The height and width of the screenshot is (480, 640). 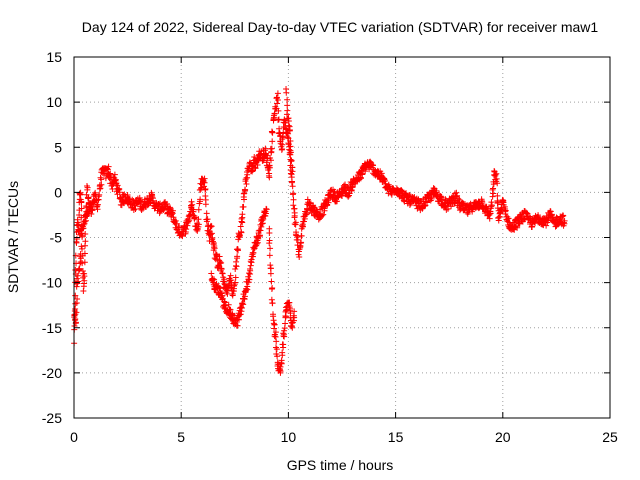 I want to click on x-tick-label: 10, so click(x=289, y=437).